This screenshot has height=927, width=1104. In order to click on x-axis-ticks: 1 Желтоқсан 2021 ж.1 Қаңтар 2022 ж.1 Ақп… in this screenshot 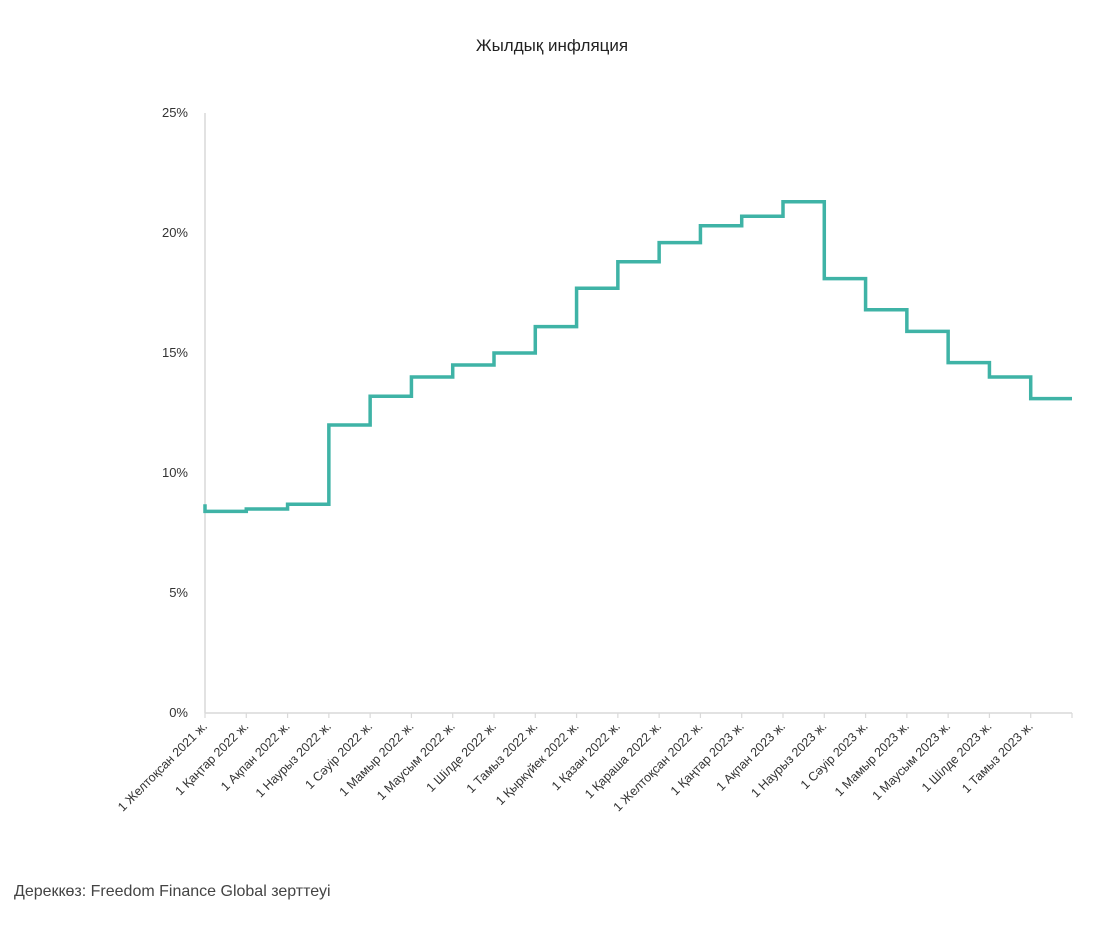, I will do `click(594, 763)`.